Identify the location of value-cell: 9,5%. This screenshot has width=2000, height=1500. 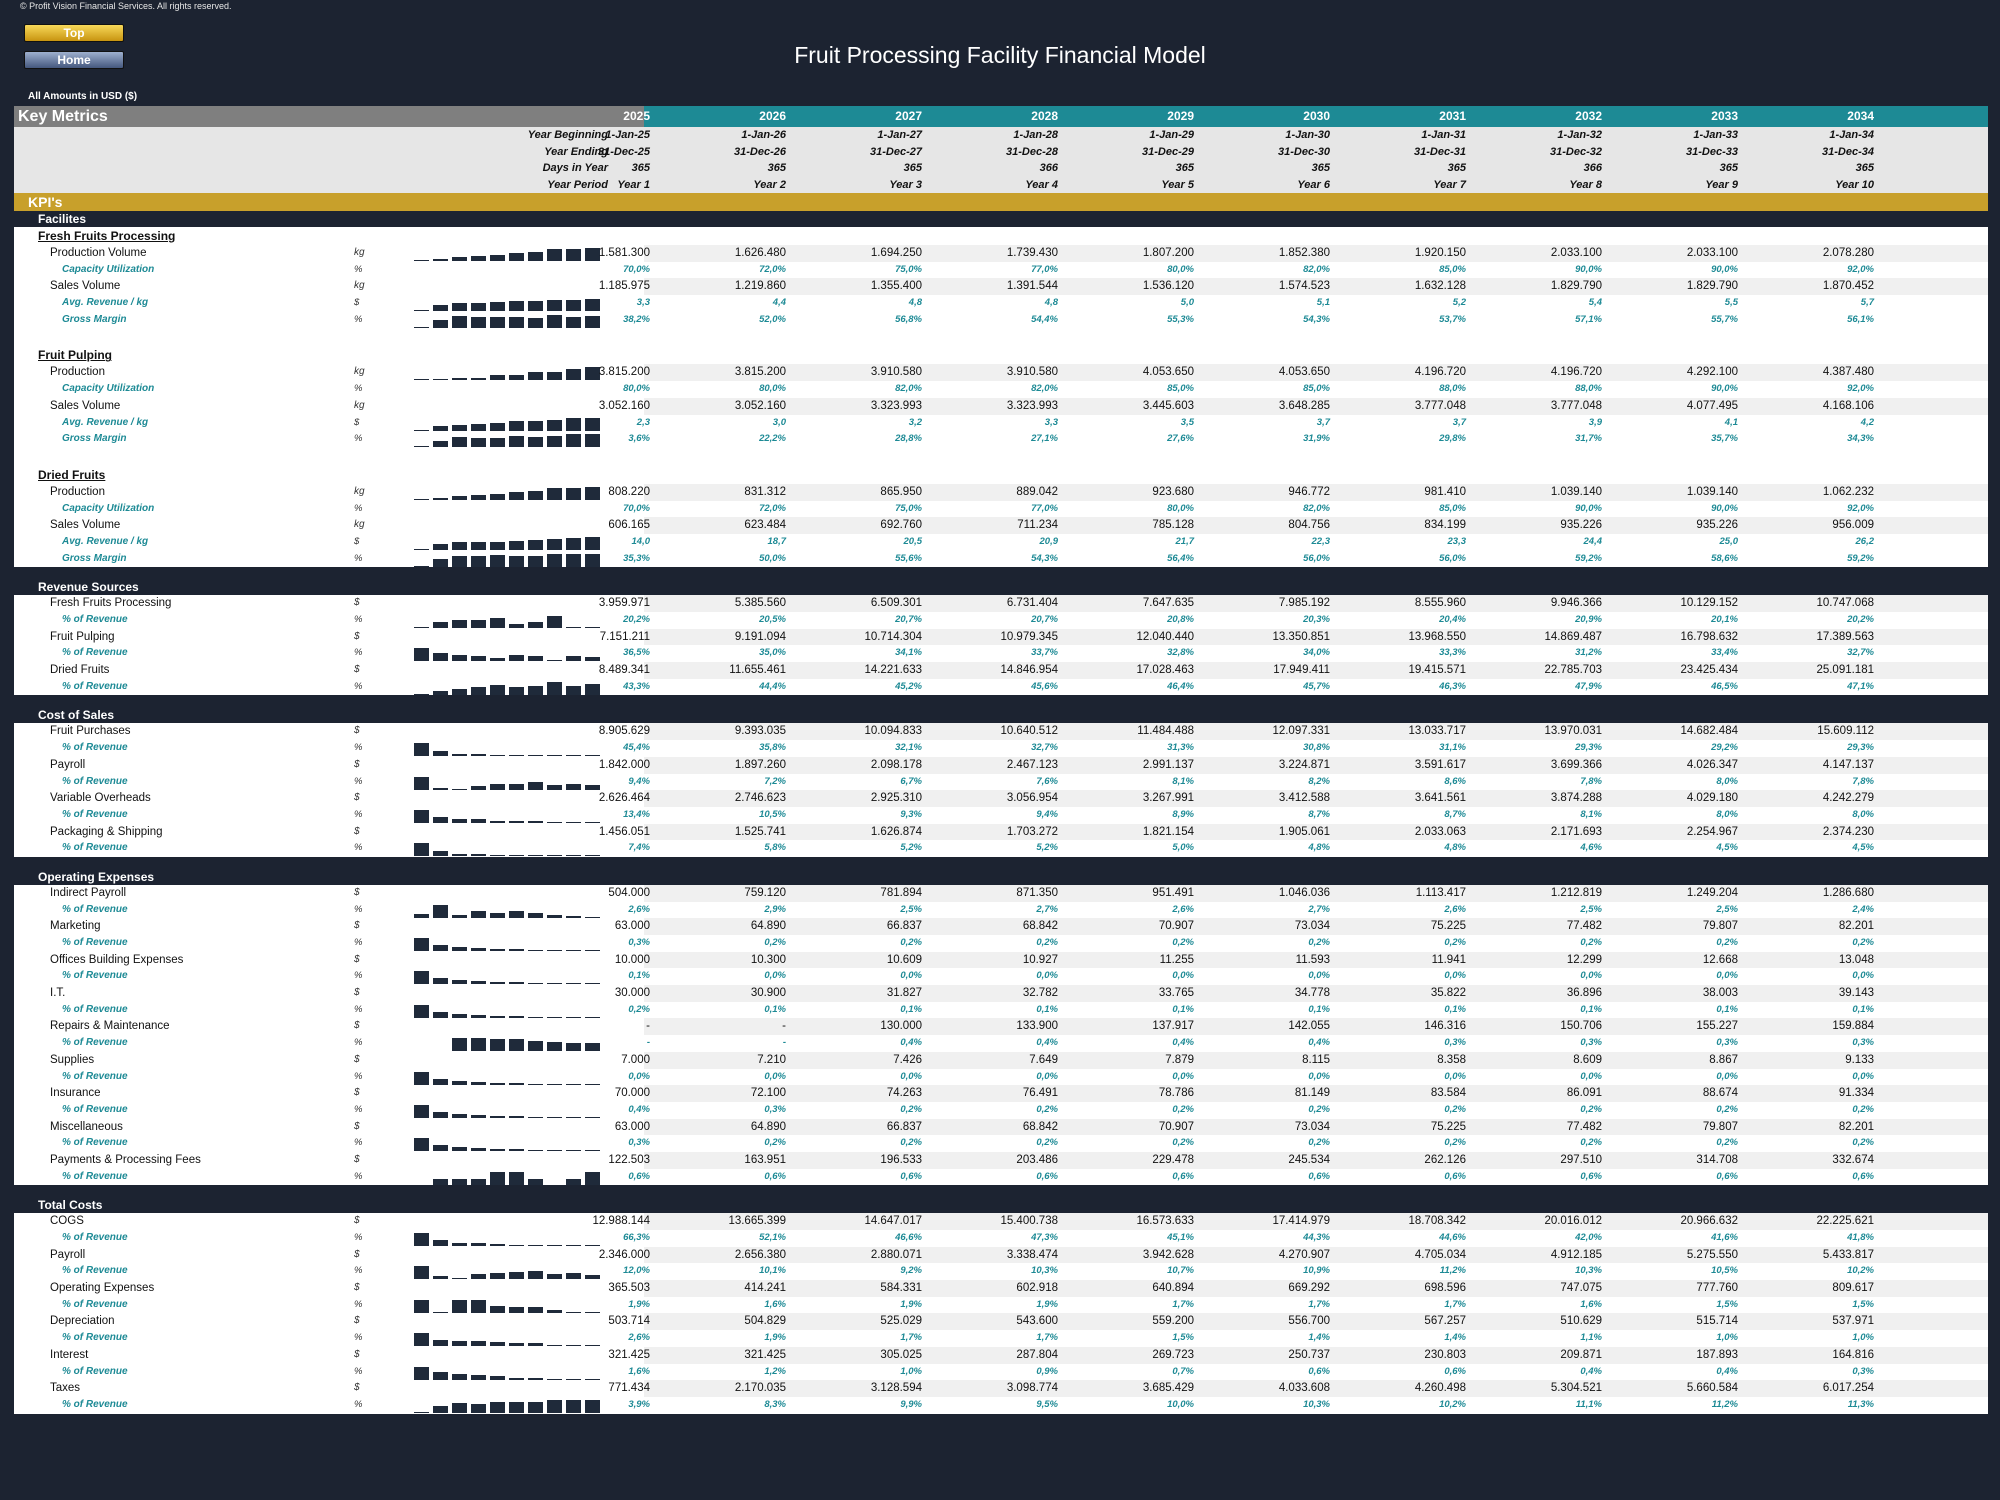
(1047, 1404).